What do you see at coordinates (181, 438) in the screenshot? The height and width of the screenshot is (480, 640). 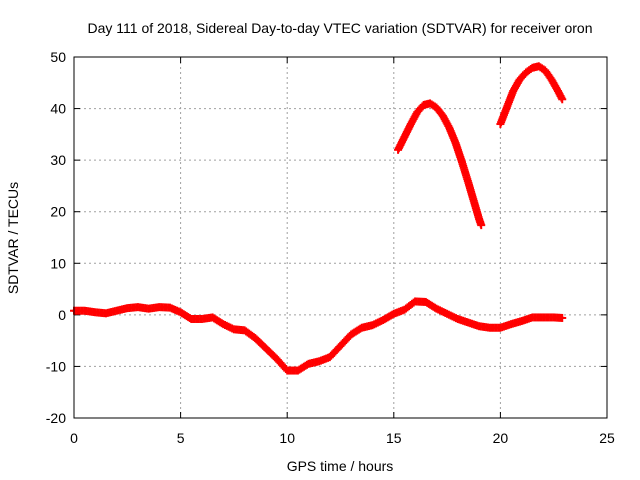 I see `x-tick-label: 5` at bounding box center [181, 438].